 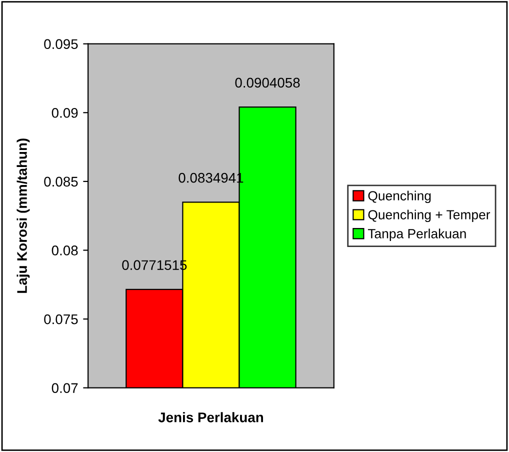 What do you see at coordinates (429, 216) in the screenshot?
I see `legend-label: Quenching + Temper` at bounding box center [429, 216].